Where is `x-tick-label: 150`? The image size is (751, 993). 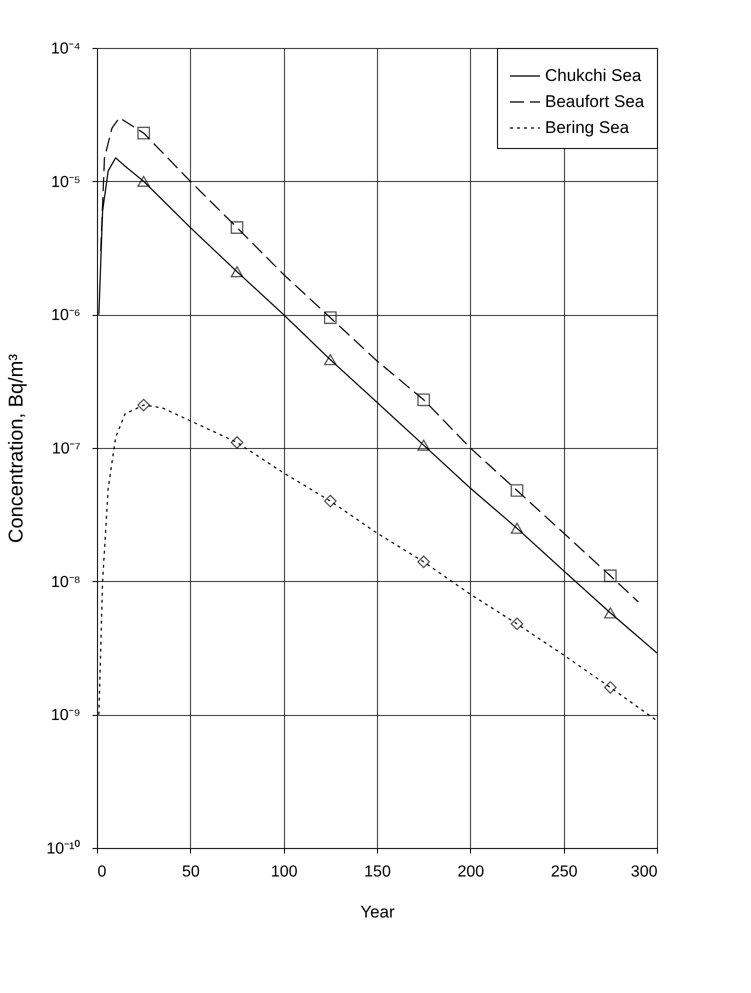 x-tick-label: 150 is located at coordinates (377, 872).